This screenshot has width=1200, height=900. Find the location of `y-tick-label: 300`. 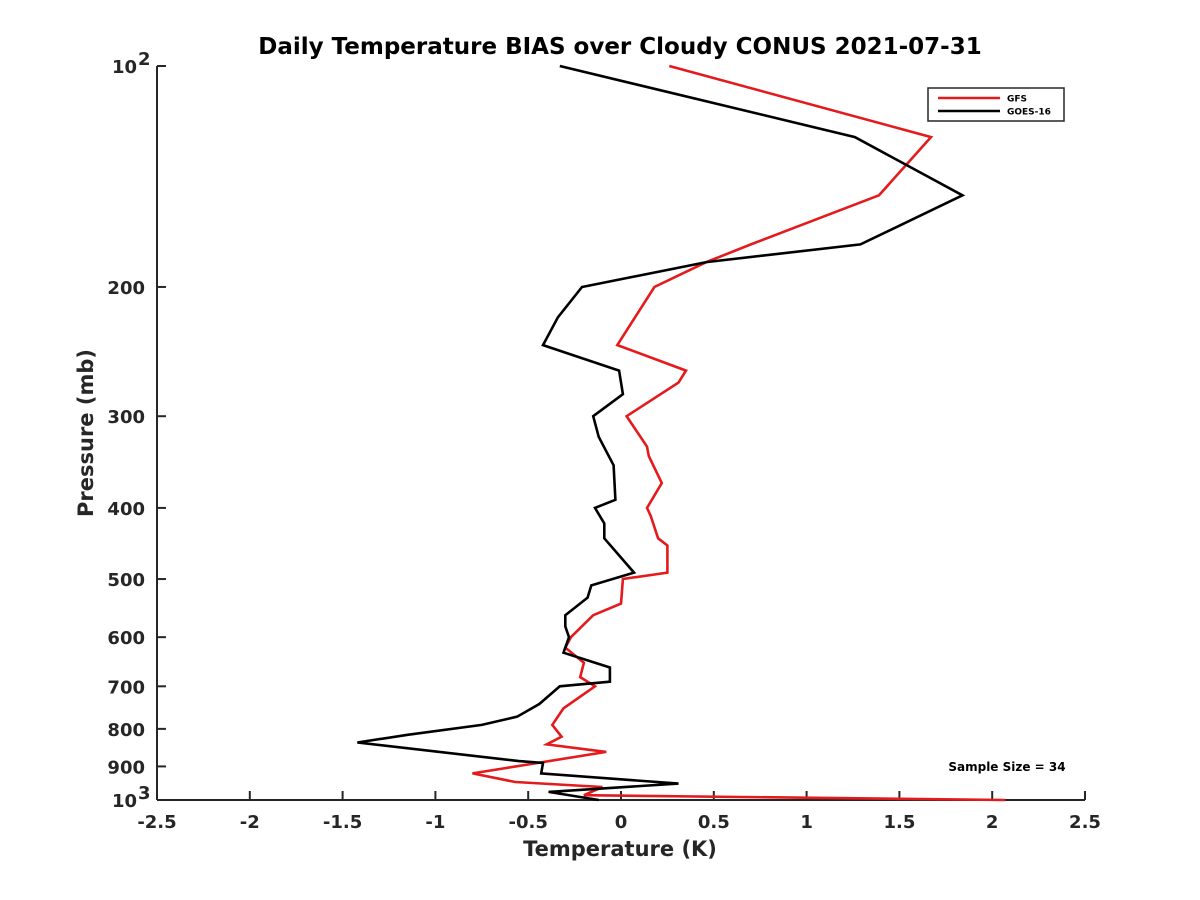

y-tick-label: 300 is located at coordinates (126, 417).